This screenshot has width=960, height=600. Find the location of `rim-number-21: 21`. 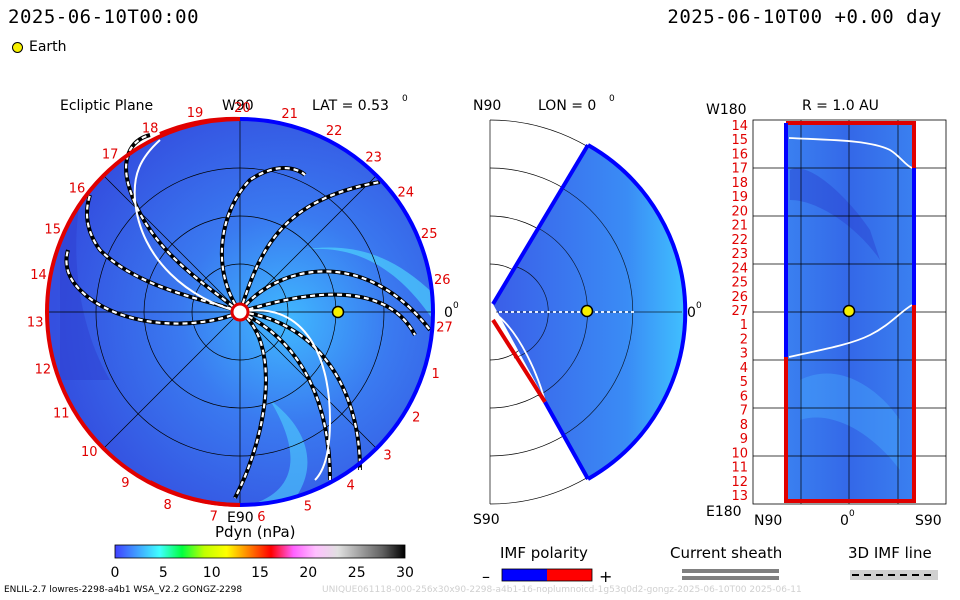

rim-number-21: 21 is located at coordinates (289, 114).